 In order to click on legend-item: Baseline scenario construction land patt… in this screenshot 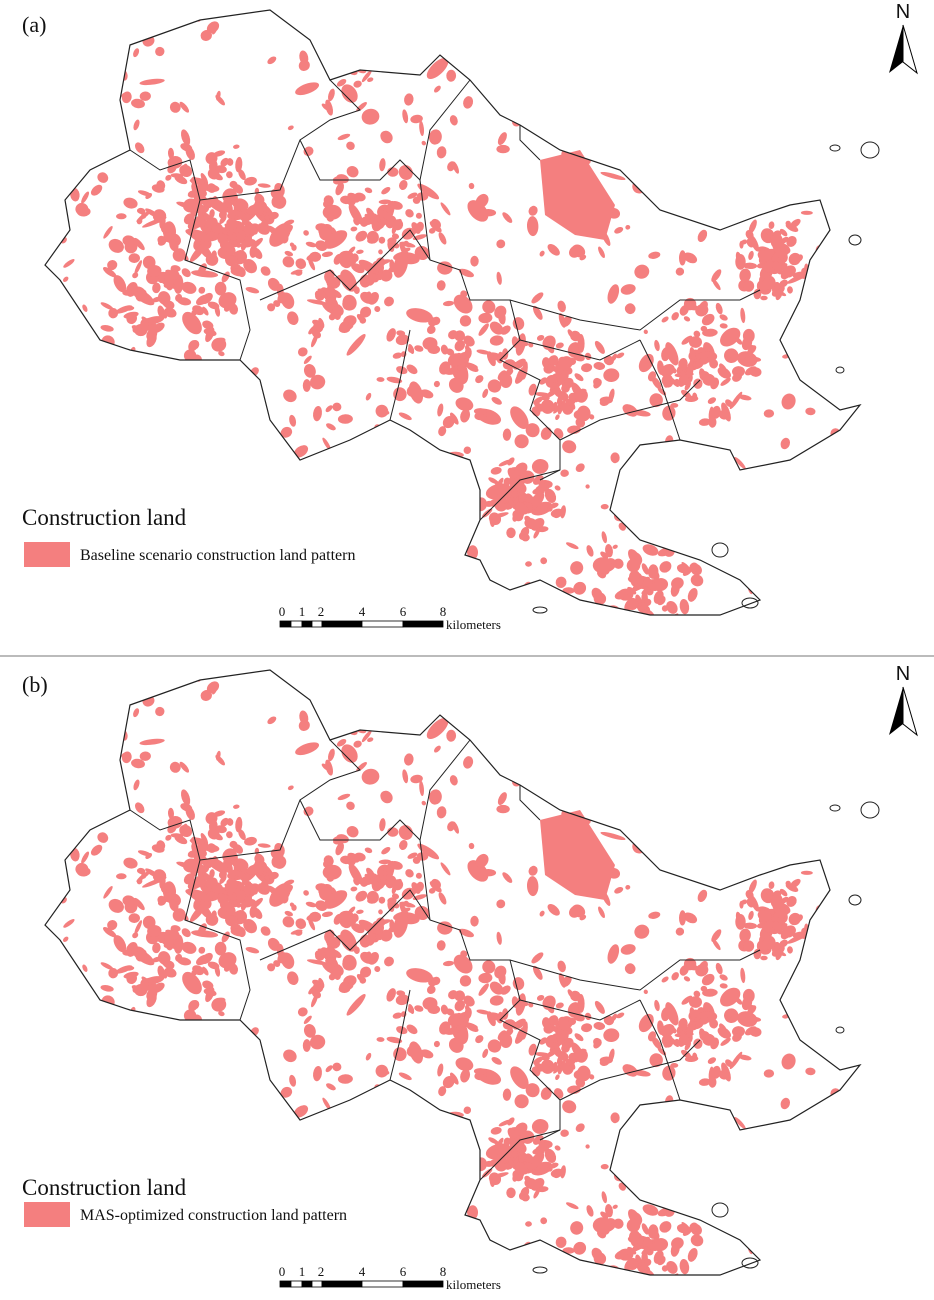, I will do `click(217, 555)`.